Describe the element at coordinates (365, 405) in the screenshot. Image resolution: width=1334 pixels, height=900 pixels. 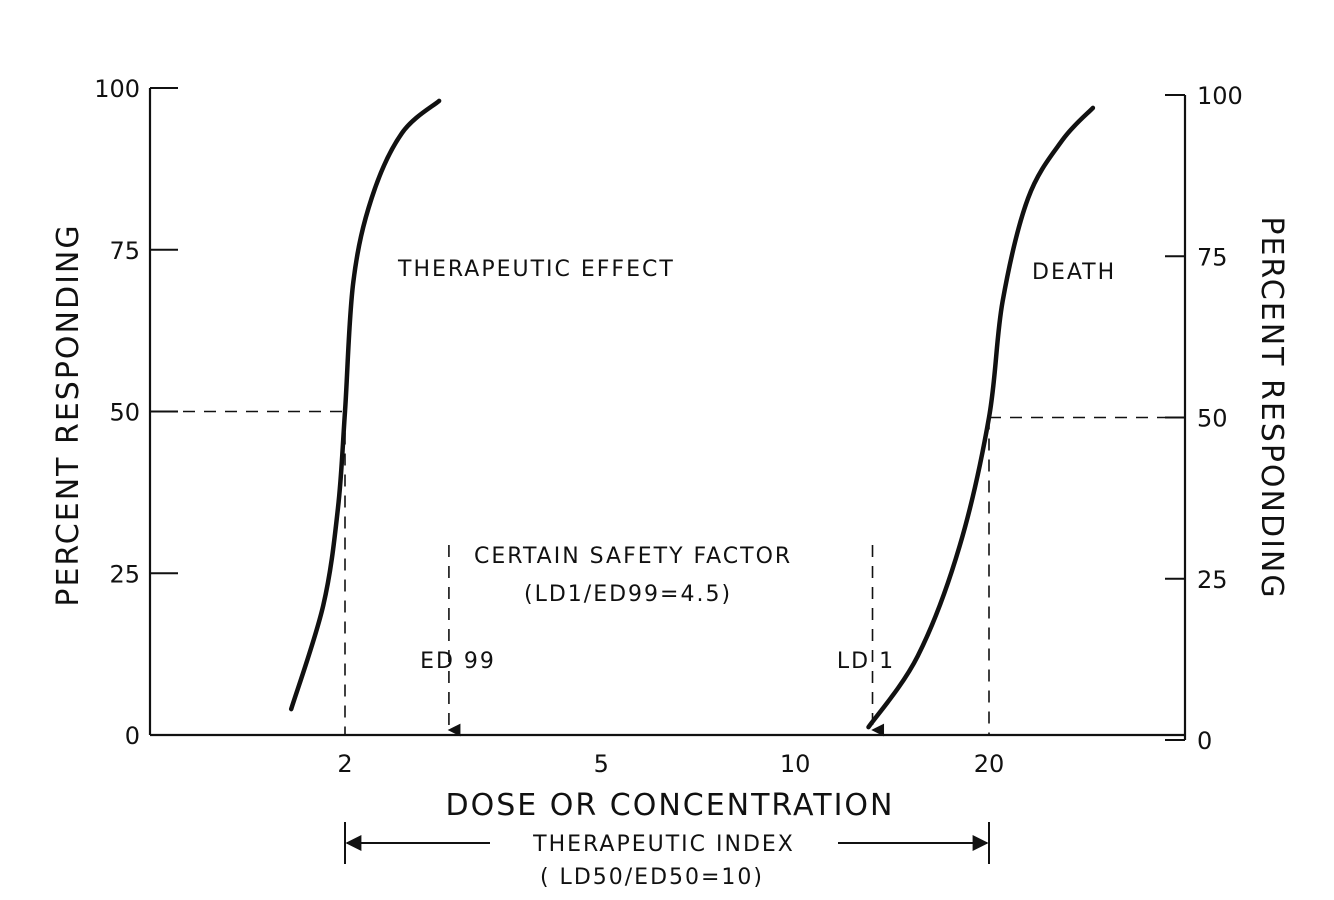
I see `curve-therapeutic-effect` at that location.